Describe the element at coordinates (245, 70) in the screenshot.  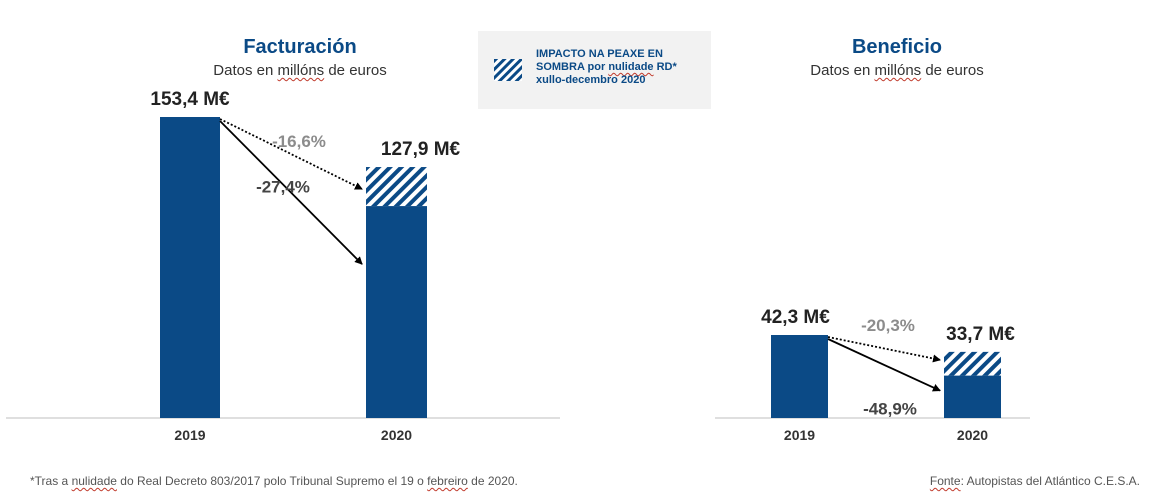
I see `chart1-subtitle-a: Datos en` at that location.